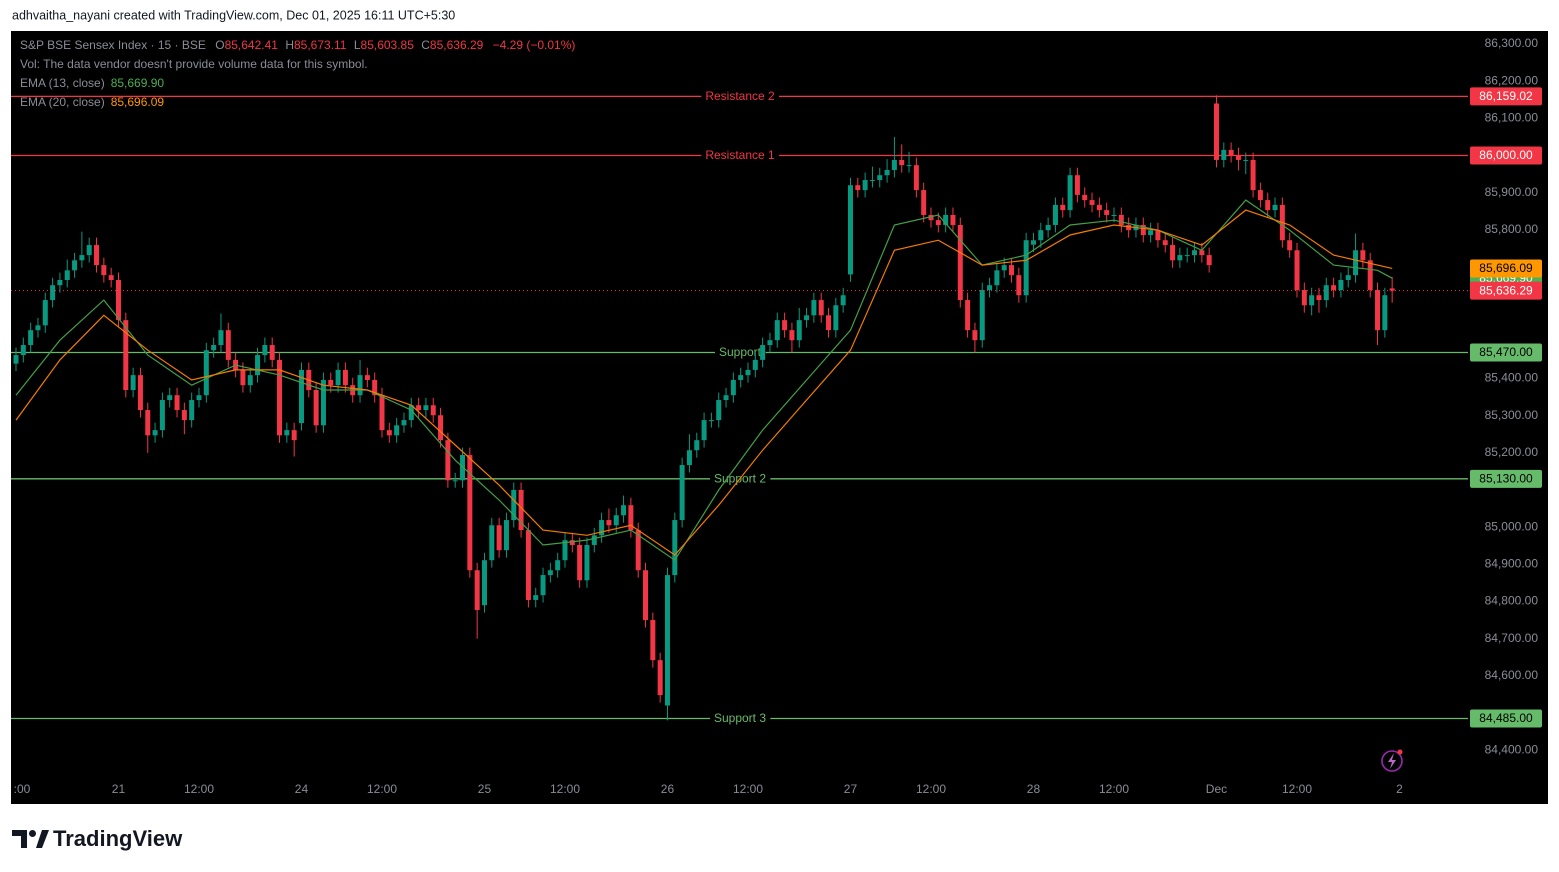 The width and height of the screenshot is (1559, 872). I want to click on y-tick-label: 85,800.00, so click(1512, 229).